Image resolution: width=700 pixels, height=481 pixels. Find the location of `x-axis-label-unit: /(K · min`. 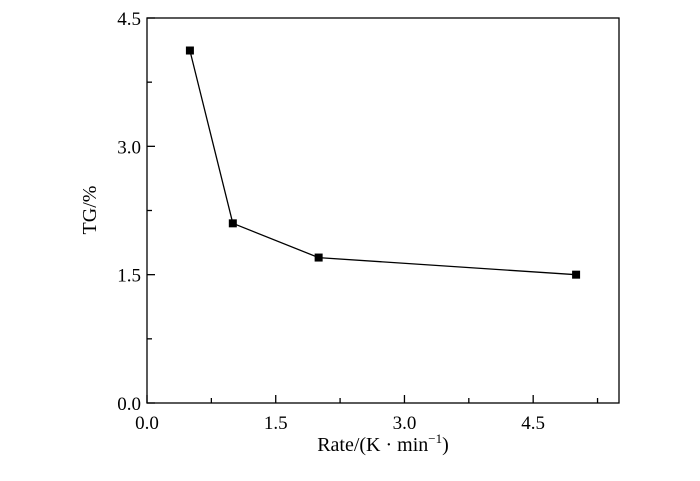

x-axis-label-unit: /(K · min is located at coordinates (391, 445).